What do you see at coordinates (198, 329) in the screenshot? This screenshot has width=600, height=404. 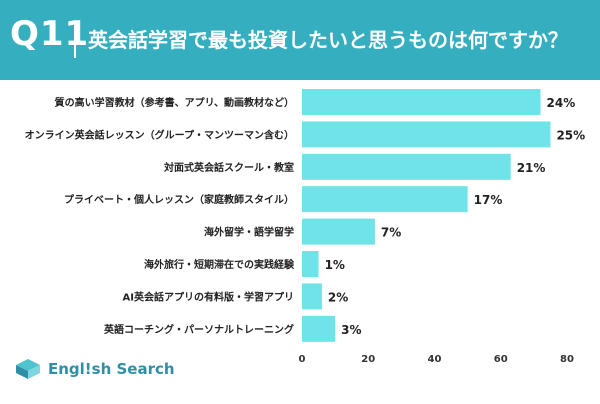 I see `category-label-8: 英語コーチング・パーソナルトレーニング` at bounding box center [198, 329].